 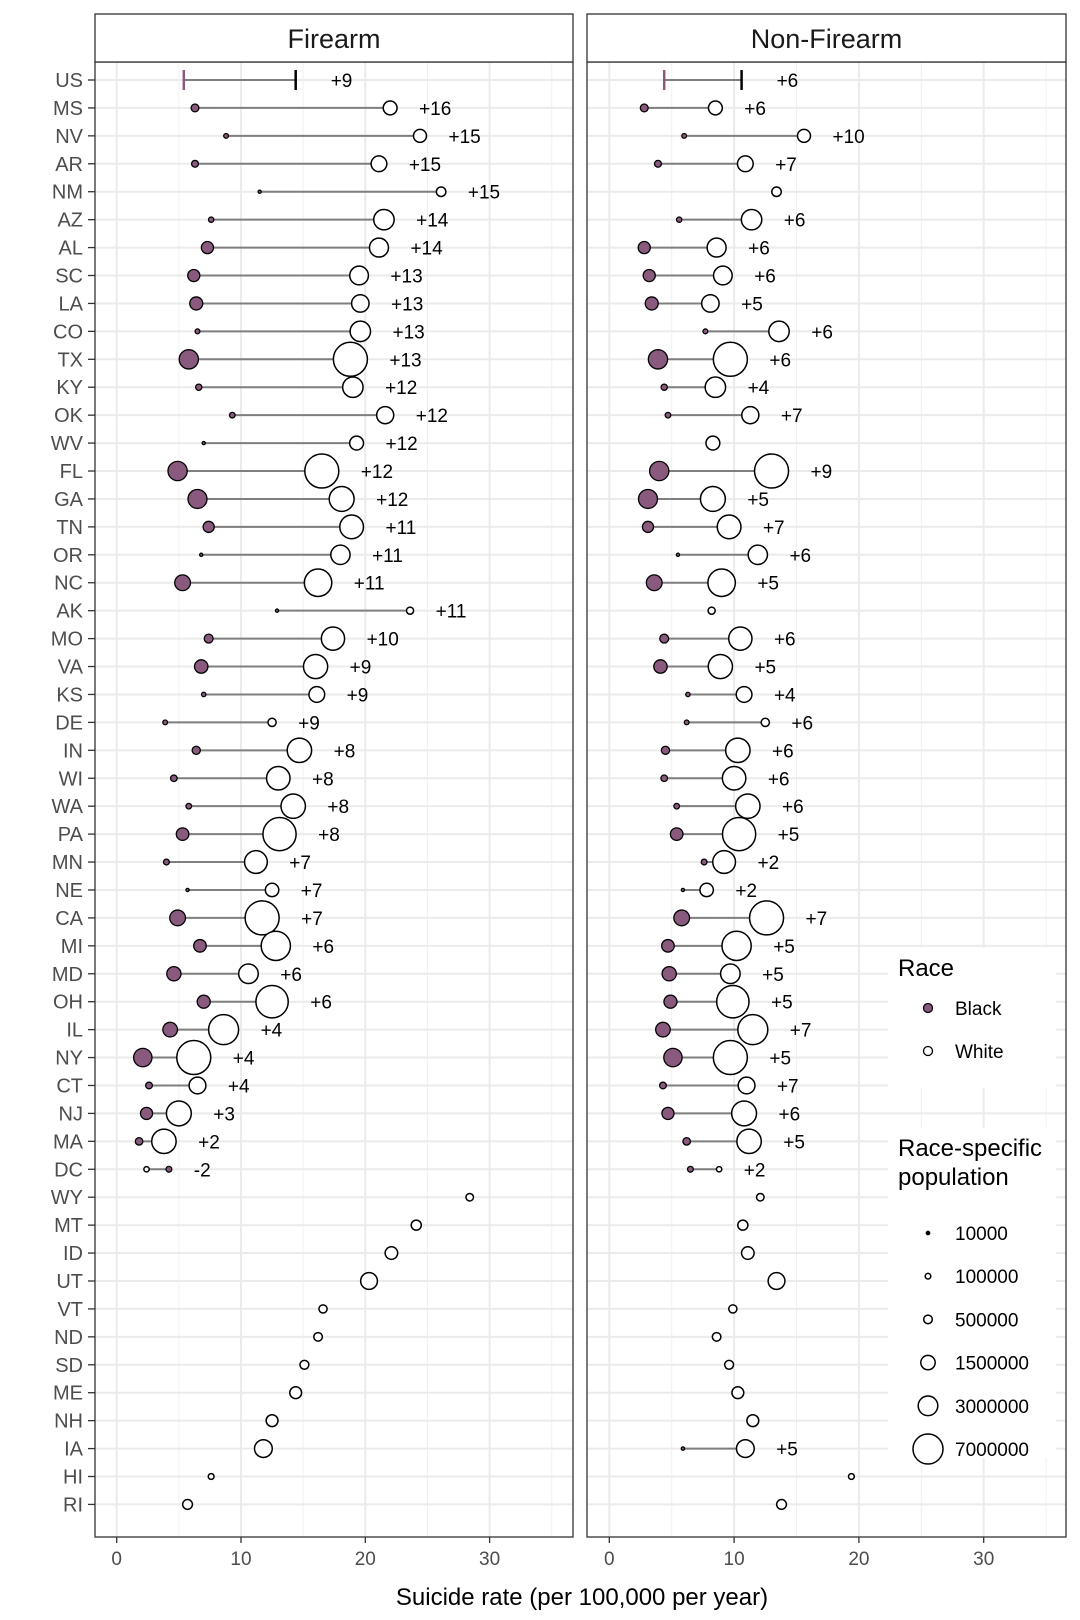 What do you see at coordinates (68, 1142) in the screenshot?
I see `y-tick-label: MA` at bounding box center [68, 1142].